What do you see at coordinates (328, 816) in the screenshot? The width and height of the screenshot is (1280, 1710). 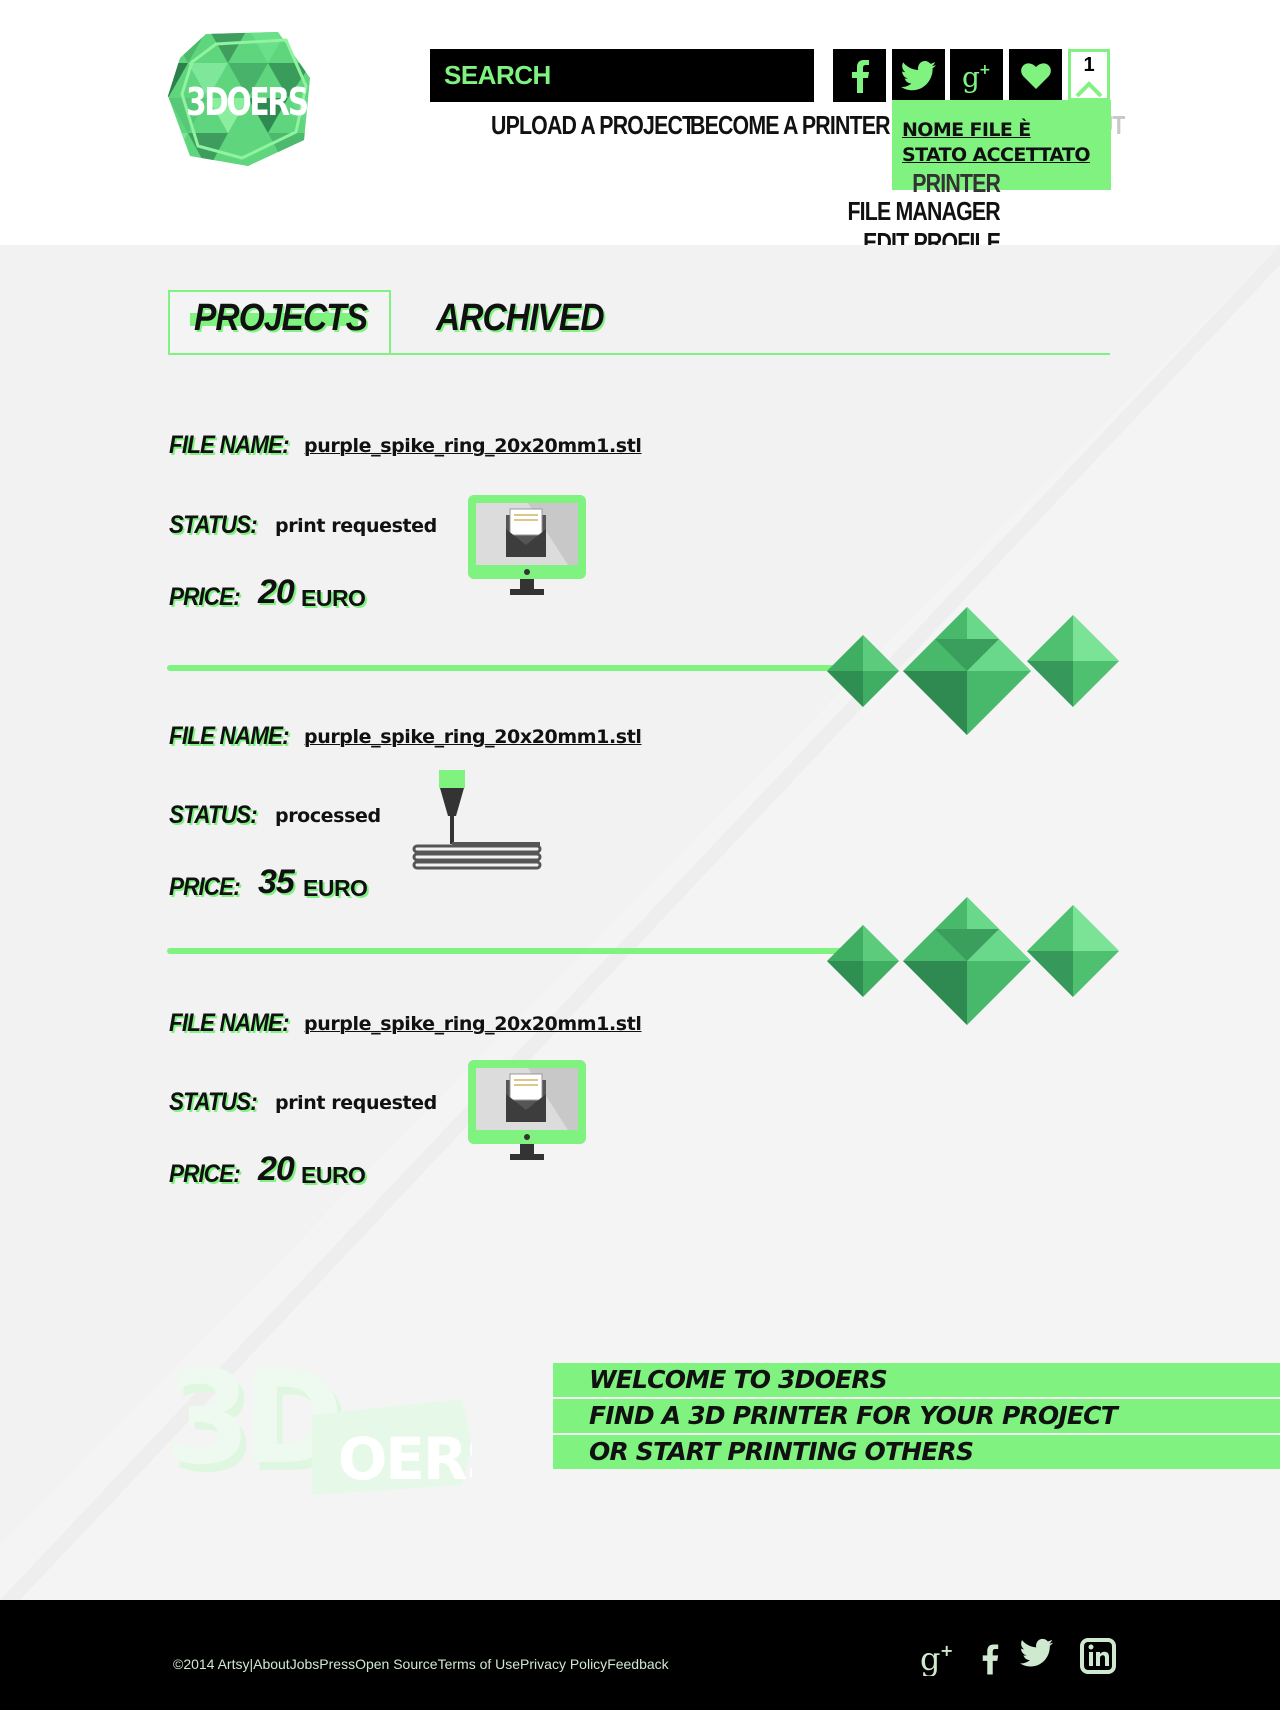 I see `status-value: processed` at bounding box center [328, 816].